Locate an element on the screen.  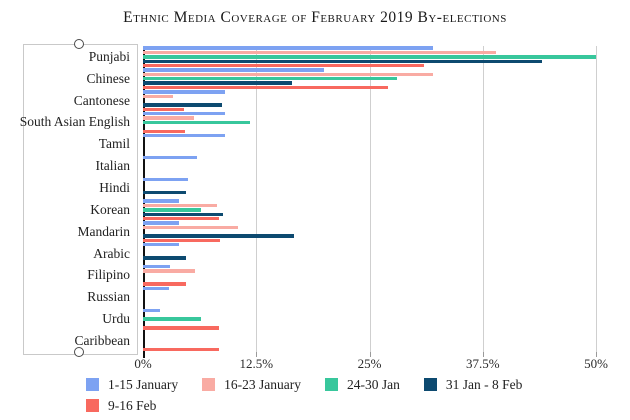
legend-label-9-16-feb: 9-16 Feb is located at coordinates (132, 405).